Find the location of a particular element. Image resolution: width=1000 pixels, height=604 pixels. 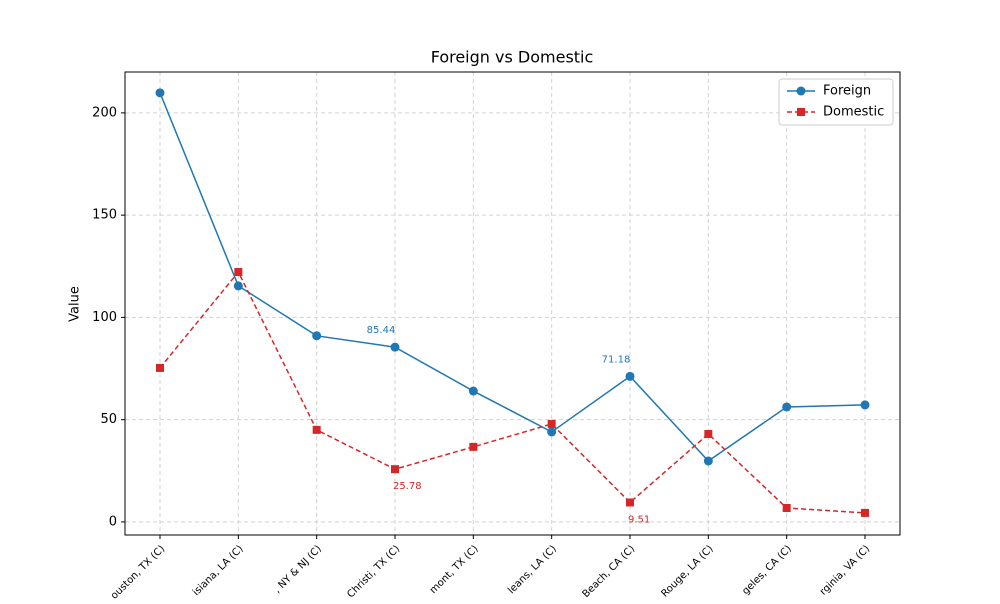

x-tick-label: ouston, TX (C) is located at coordinates (138, 571).